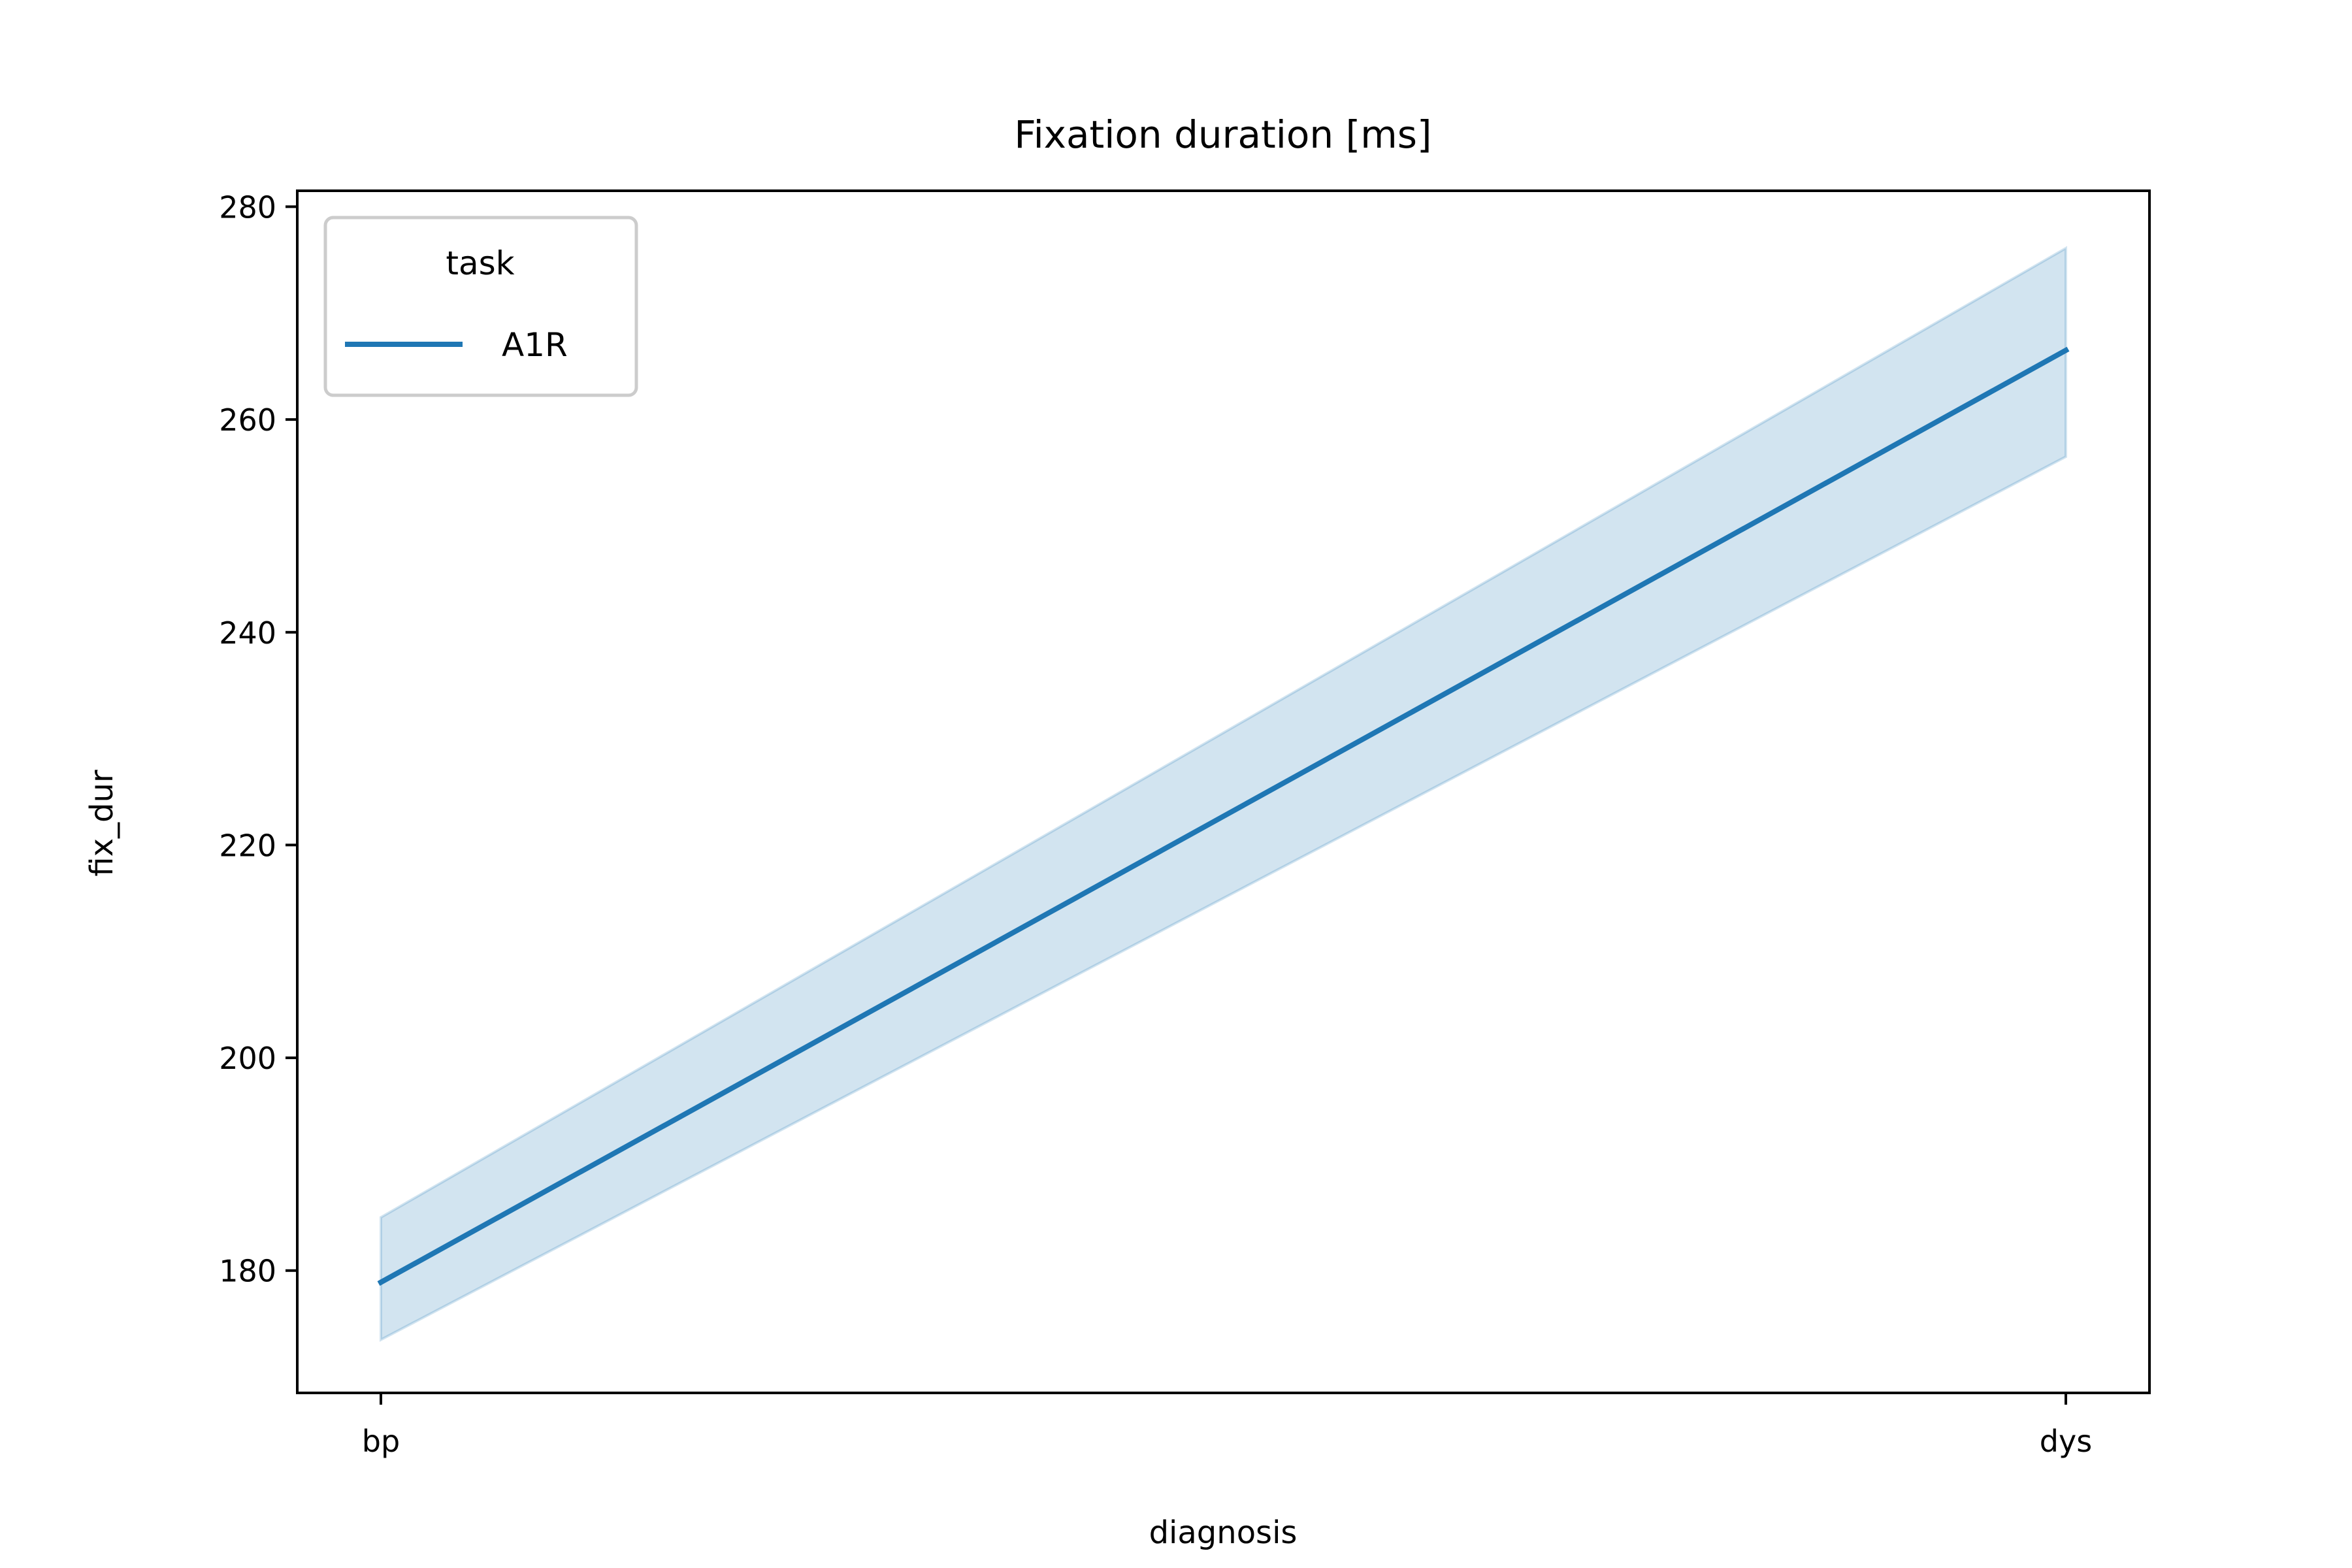 The width and height of the screenshot is (2352, 1568). Describe the element at coordinates (247, 207) in the screenshot. I see `y-tick-label: 280` at that location.